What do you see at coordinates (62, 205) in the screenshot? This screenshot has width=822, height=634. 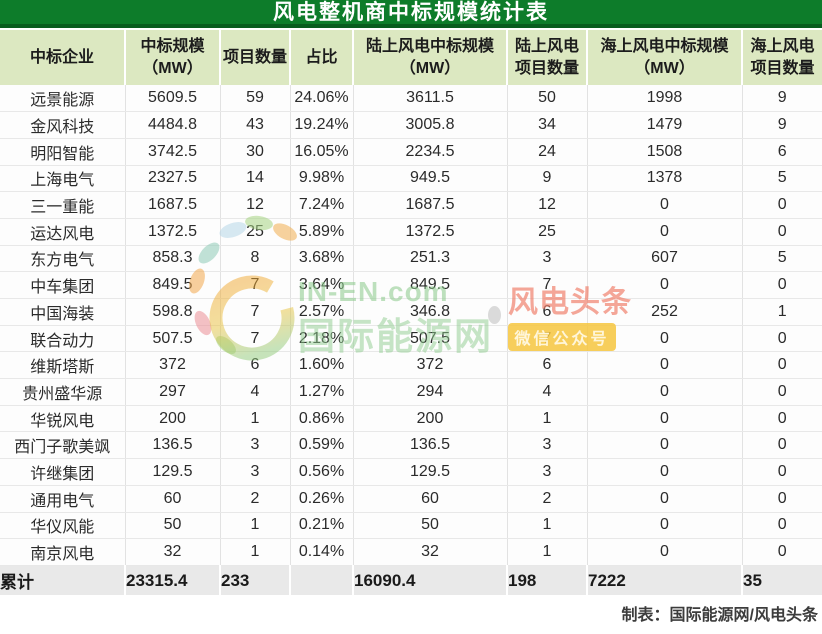 I see `cell-company: 三一重能` at bounding box center [62, 205].